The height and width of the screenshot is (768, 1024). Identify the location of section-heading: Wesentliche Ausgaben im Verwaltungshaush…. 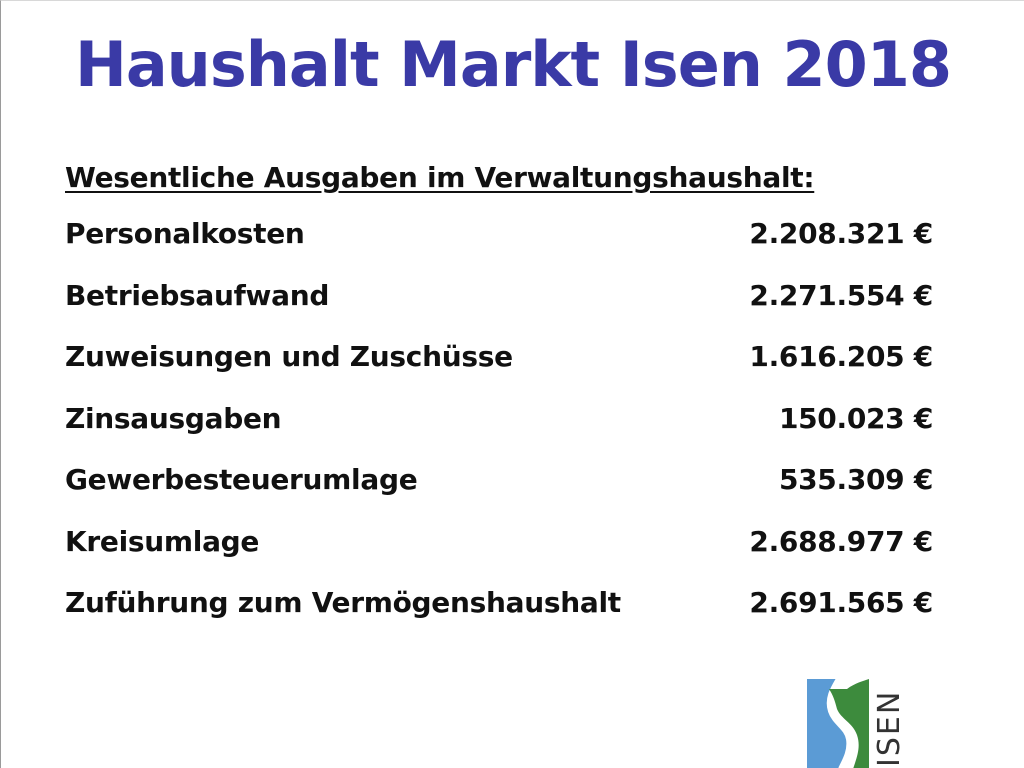
(440, 177).